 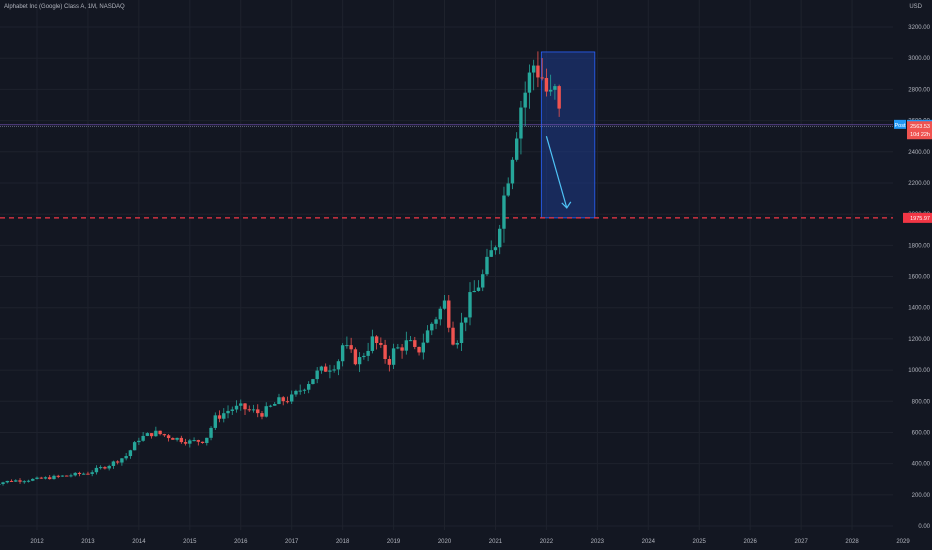 I want to click on projection-box, so click(x=568, y=135).